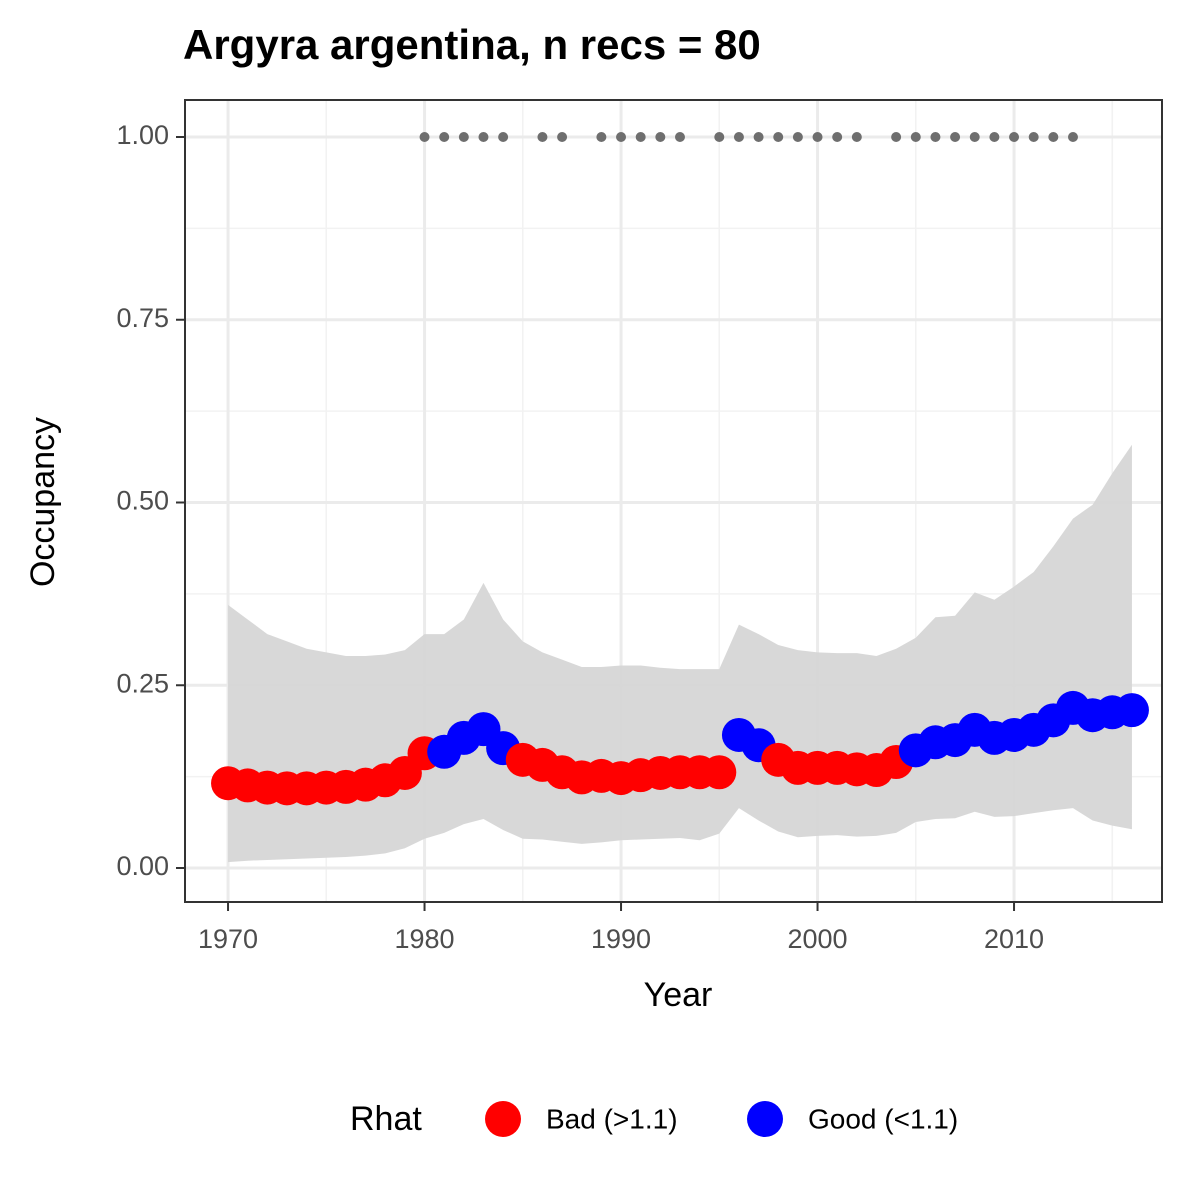 The image size is (1200, 1200). I want to click on y-tick-label: 0.25, so click(142, 683).